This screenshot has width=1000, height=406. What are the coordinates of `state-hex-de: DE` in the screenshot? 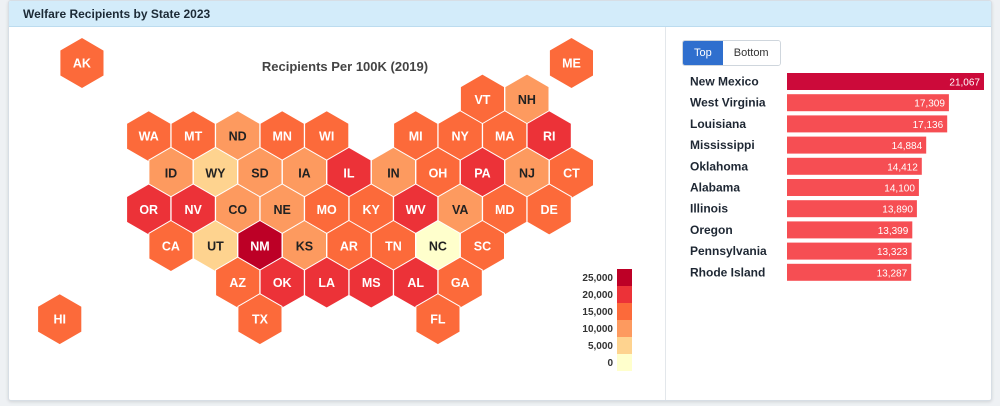 It's located at (549, 209).